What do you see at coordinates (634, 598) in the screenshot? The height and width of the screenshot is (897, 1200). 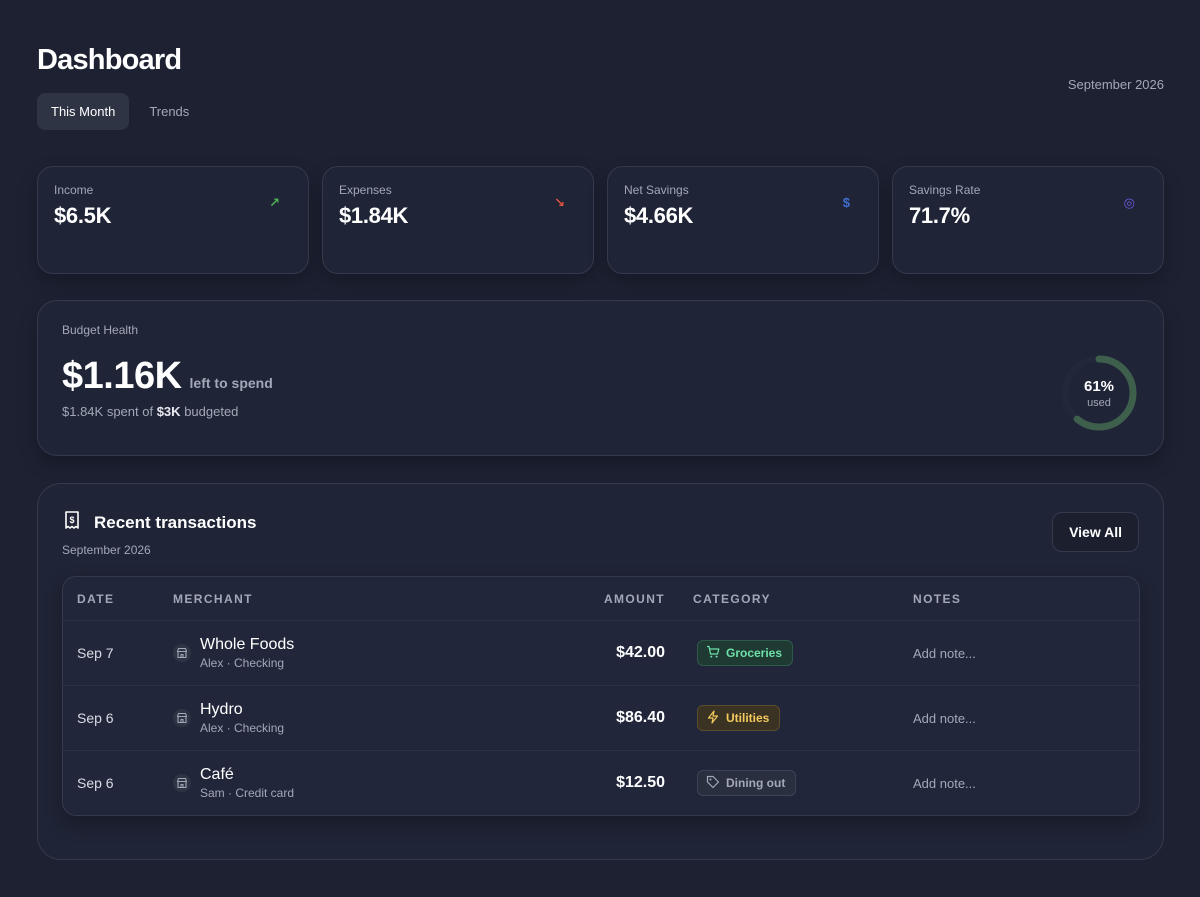 I see `column-header-amount: AMOUNT` at bounding box center [634, 598].